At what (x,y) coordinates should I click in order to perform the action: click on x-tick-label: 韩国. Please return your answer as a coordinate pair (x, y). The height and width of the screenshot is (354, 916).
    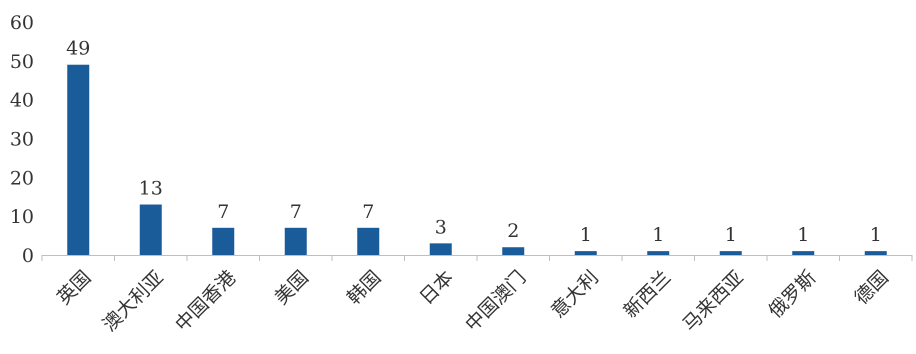
    Looking at the image, I should click on (364, 288).